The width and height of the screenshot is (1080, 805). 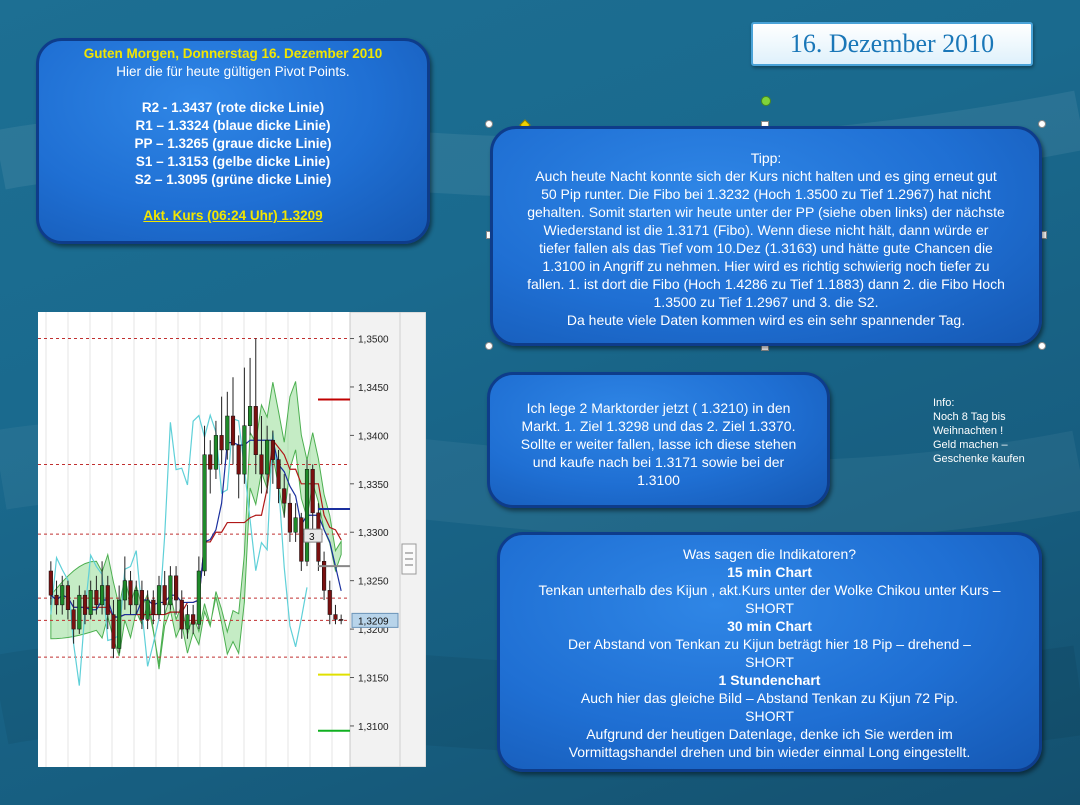 What do you see at coordinates (373, 630) in the screenshot?
I see `y-tick-label: 1,3200` at bounding box center [373, 630].